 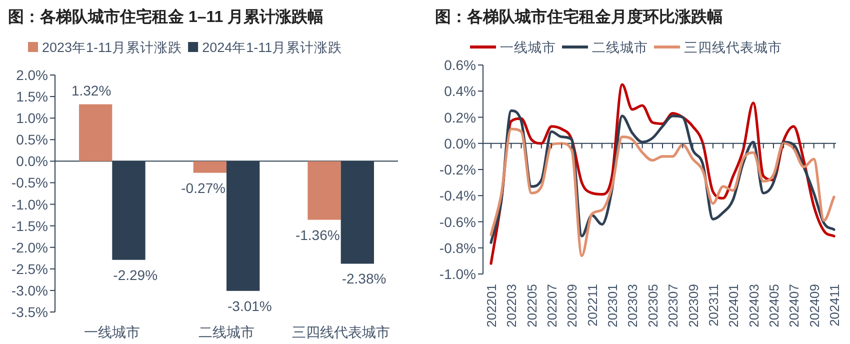 I want to click on text: -3.01%, so click(x=250, y=306).